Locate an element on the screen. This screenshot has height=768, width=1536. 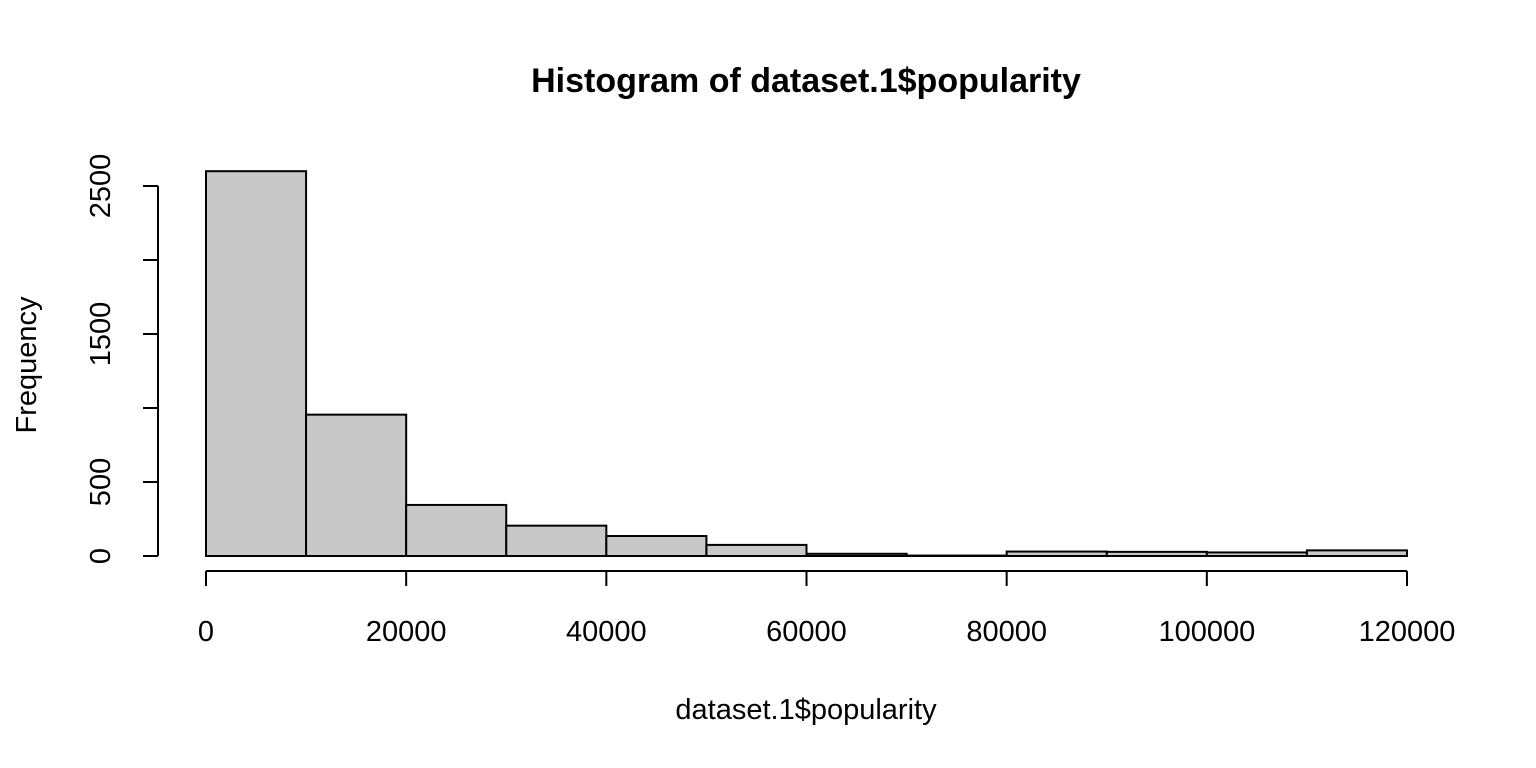
y-tick-label: 500 is located at coordinates (101, 482).